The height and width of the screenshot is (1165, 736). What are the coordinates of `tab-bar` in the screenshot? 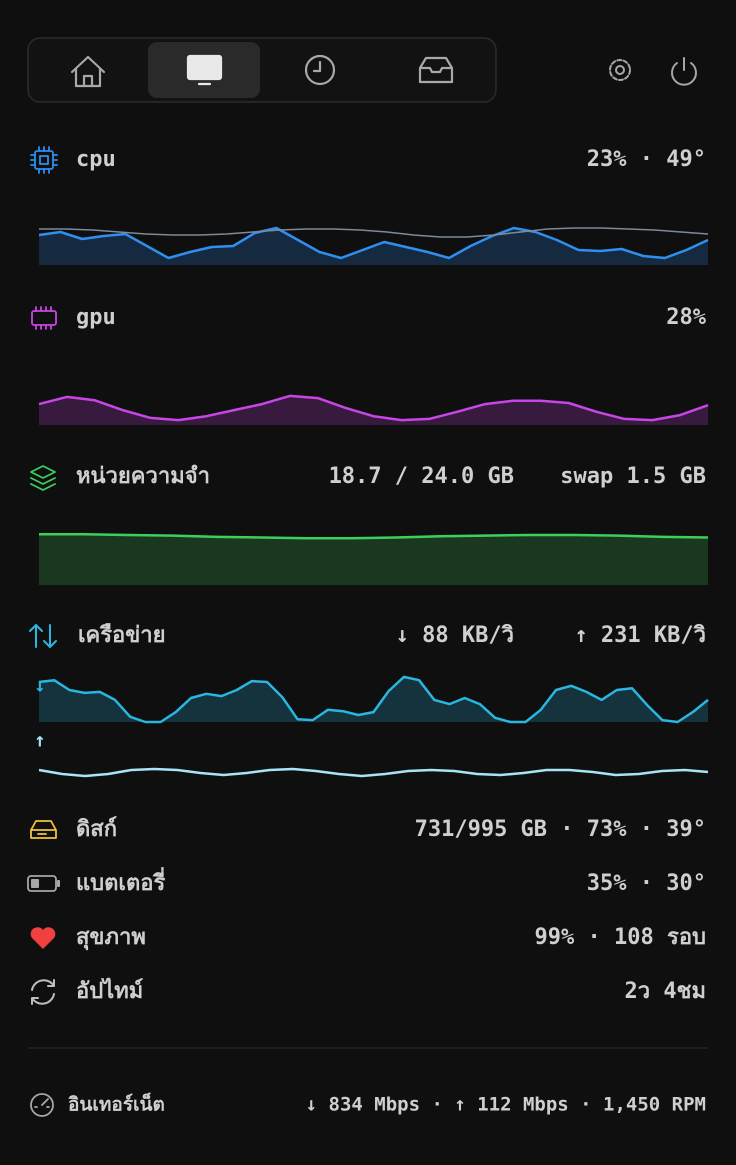 It's located at (262, 70).